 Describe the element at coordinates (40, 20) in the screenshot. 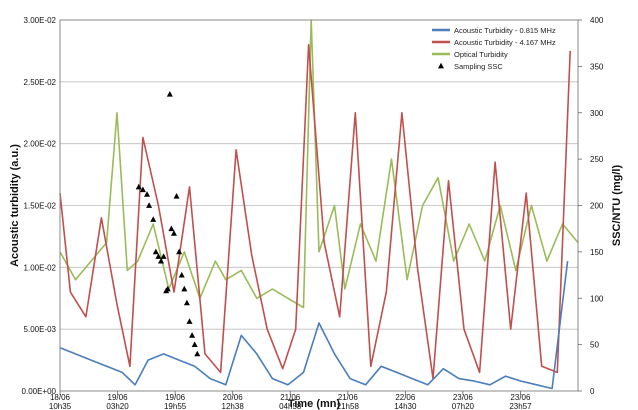

I see `left-tick-label: 3.00E-02` at that location.